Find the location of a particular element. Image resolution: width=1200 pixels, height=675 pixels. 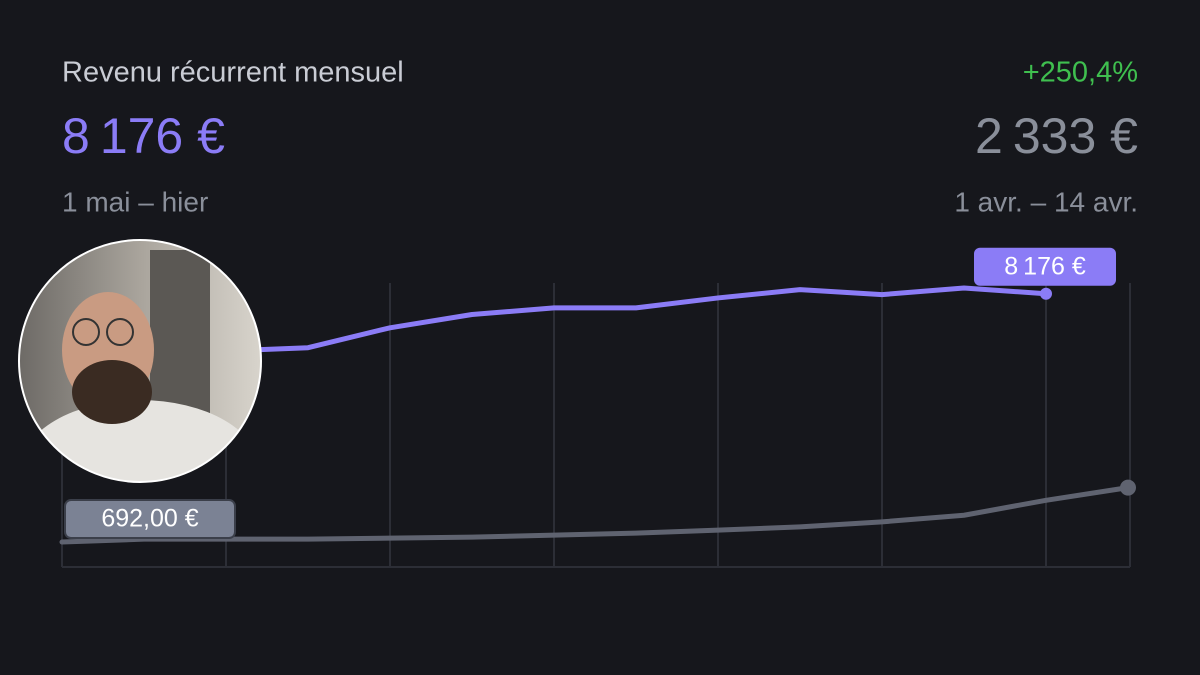

value-label: 692,00 € is located at coordinates (150, 519).